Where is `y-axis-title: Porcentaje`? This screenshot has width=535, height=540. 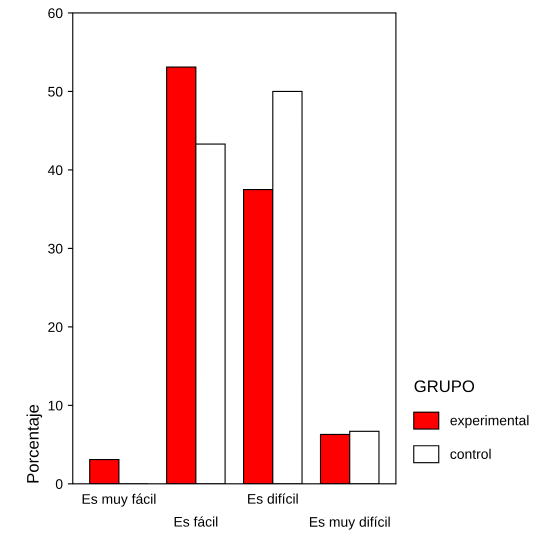 y-axis-title: Porcentaje is located at coordinates (34, 443).